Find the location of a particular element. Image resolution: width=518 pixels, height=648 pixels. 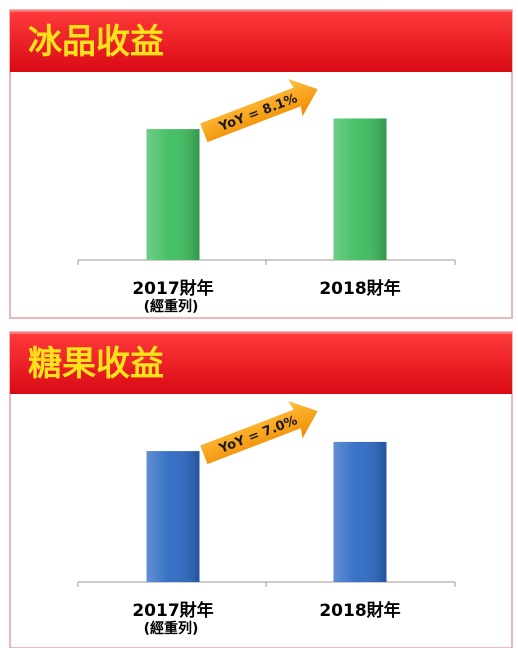

panel-title: 糖果收益 is located at coordinates (96, 364).